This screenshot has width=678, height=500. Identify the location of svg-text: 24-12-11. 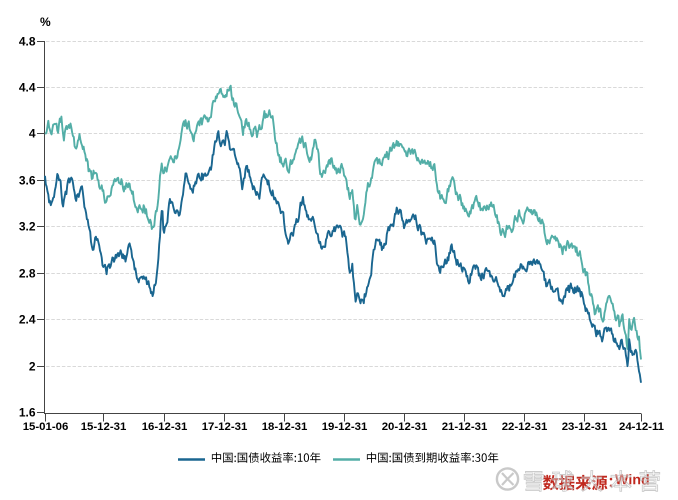
(642, 427).